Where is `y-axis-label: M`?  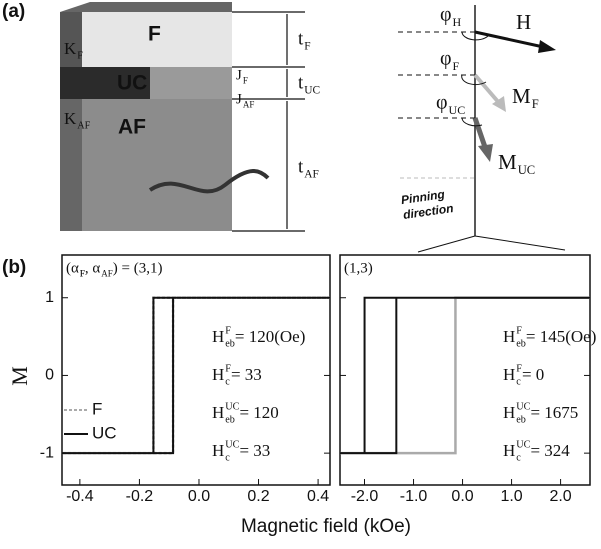
y-axis-label: M is located at coordinates (19, 376).